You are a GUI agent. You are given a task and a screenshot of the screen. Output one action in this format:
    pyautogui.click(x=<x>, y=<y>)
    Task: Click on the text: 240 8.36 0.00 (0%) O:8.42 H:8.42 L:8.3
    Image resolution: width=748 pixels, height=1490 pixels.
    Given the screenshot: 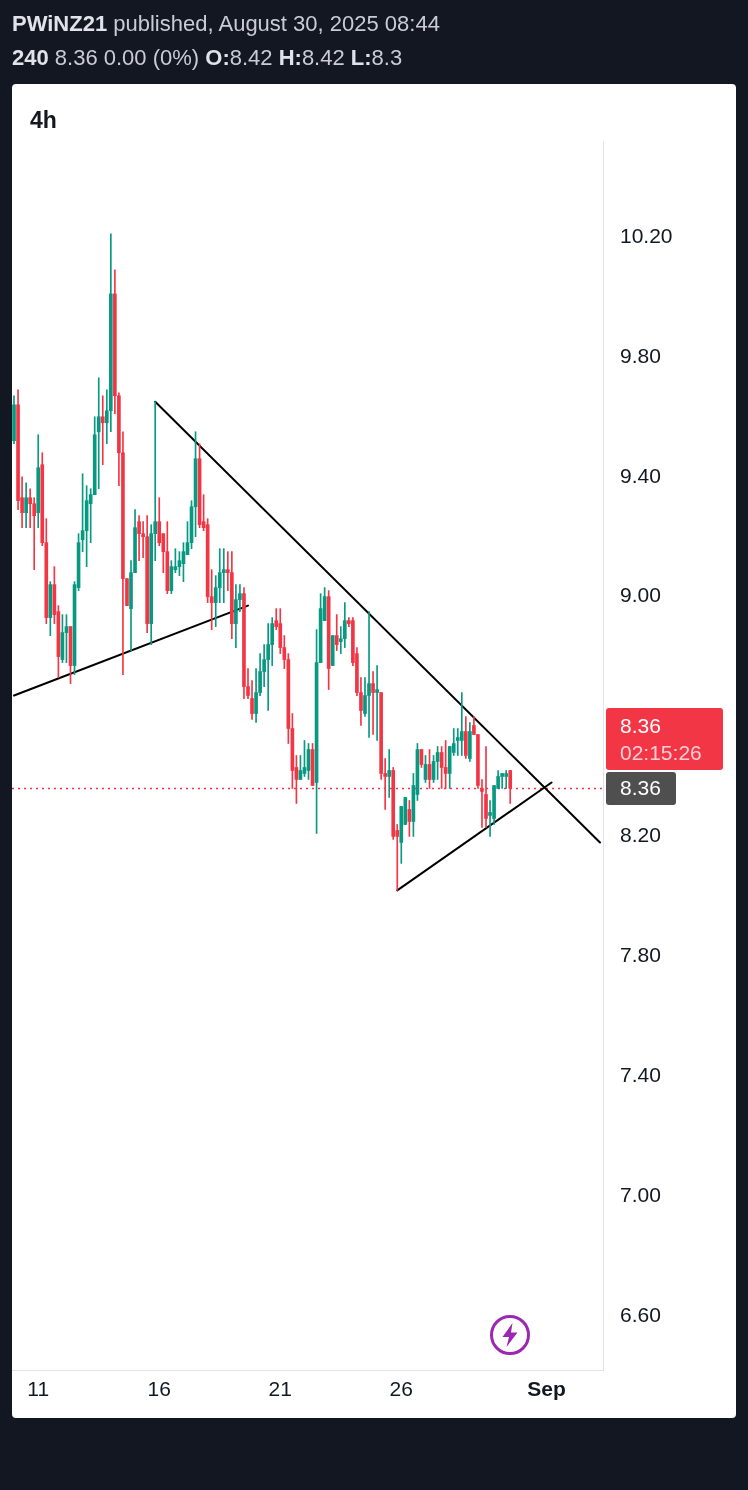 What is the action you would take?
    pyautogui.click(x=207, y=58)
    